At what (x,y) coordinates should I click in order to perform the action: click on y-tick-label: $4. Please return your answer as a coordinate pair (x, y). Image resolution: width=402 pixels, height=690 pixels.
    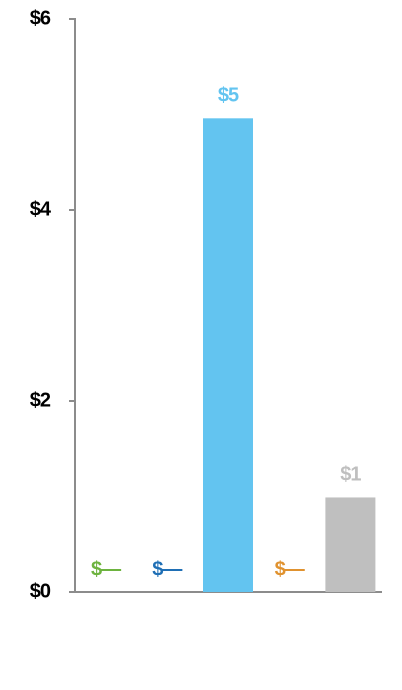
    Looking at the image, I should click on (41, 209).